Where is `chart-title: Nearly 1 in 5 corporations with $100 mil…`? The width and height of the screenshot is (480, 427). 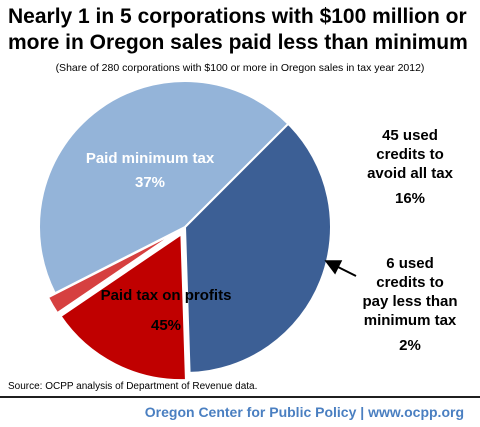
chart-title: Nearly 1 in 5 corporations with $100 mil… is located at coordinates (241, 30).